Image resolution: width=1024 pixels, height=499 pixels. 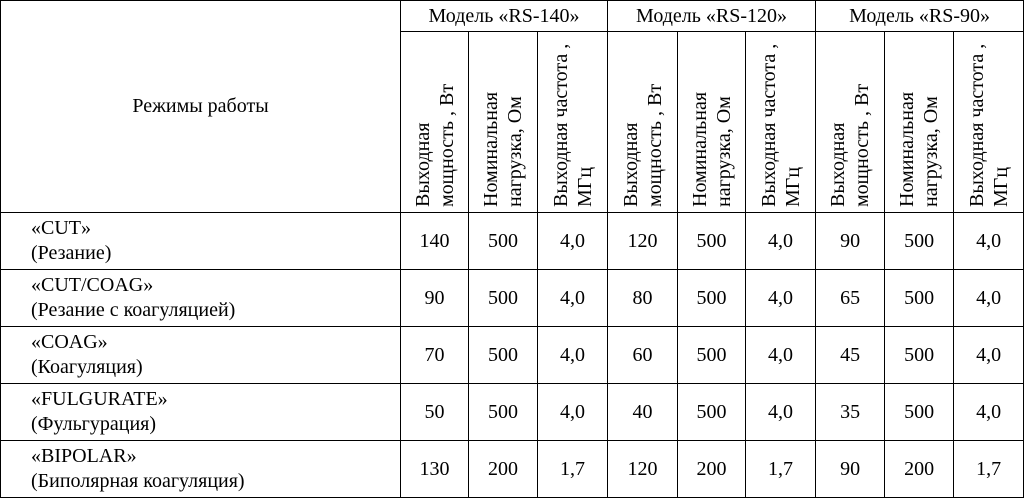 I want to click on mode-cell: «COAG» (Коагуляция), so click(x=200, y=355).